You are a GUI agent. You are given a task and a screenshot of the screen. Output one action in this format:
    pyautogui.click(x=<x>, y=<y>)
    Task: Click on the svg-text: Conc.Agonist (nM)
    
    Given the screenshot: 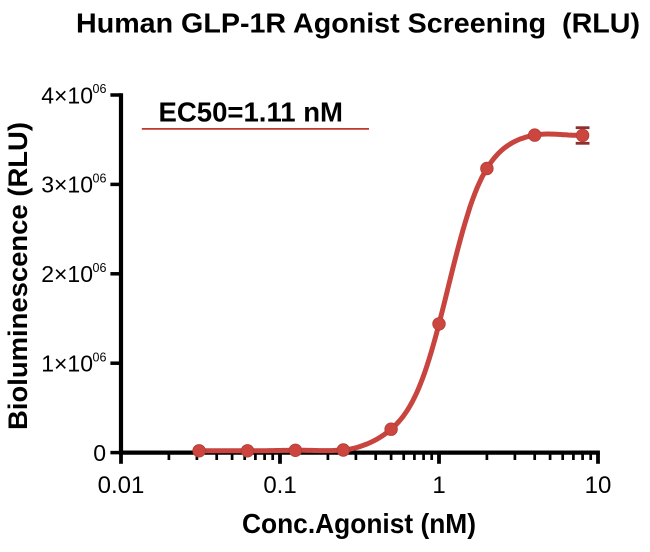 What is the action you would take?
    pyautogui.click(x=359, y=523)
    